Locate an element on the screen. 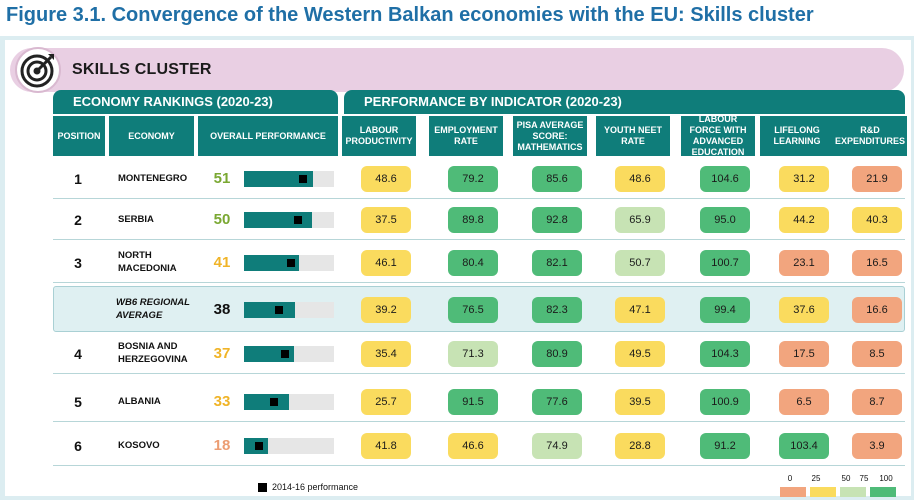  target-icon is located at coordinates (38, 70).